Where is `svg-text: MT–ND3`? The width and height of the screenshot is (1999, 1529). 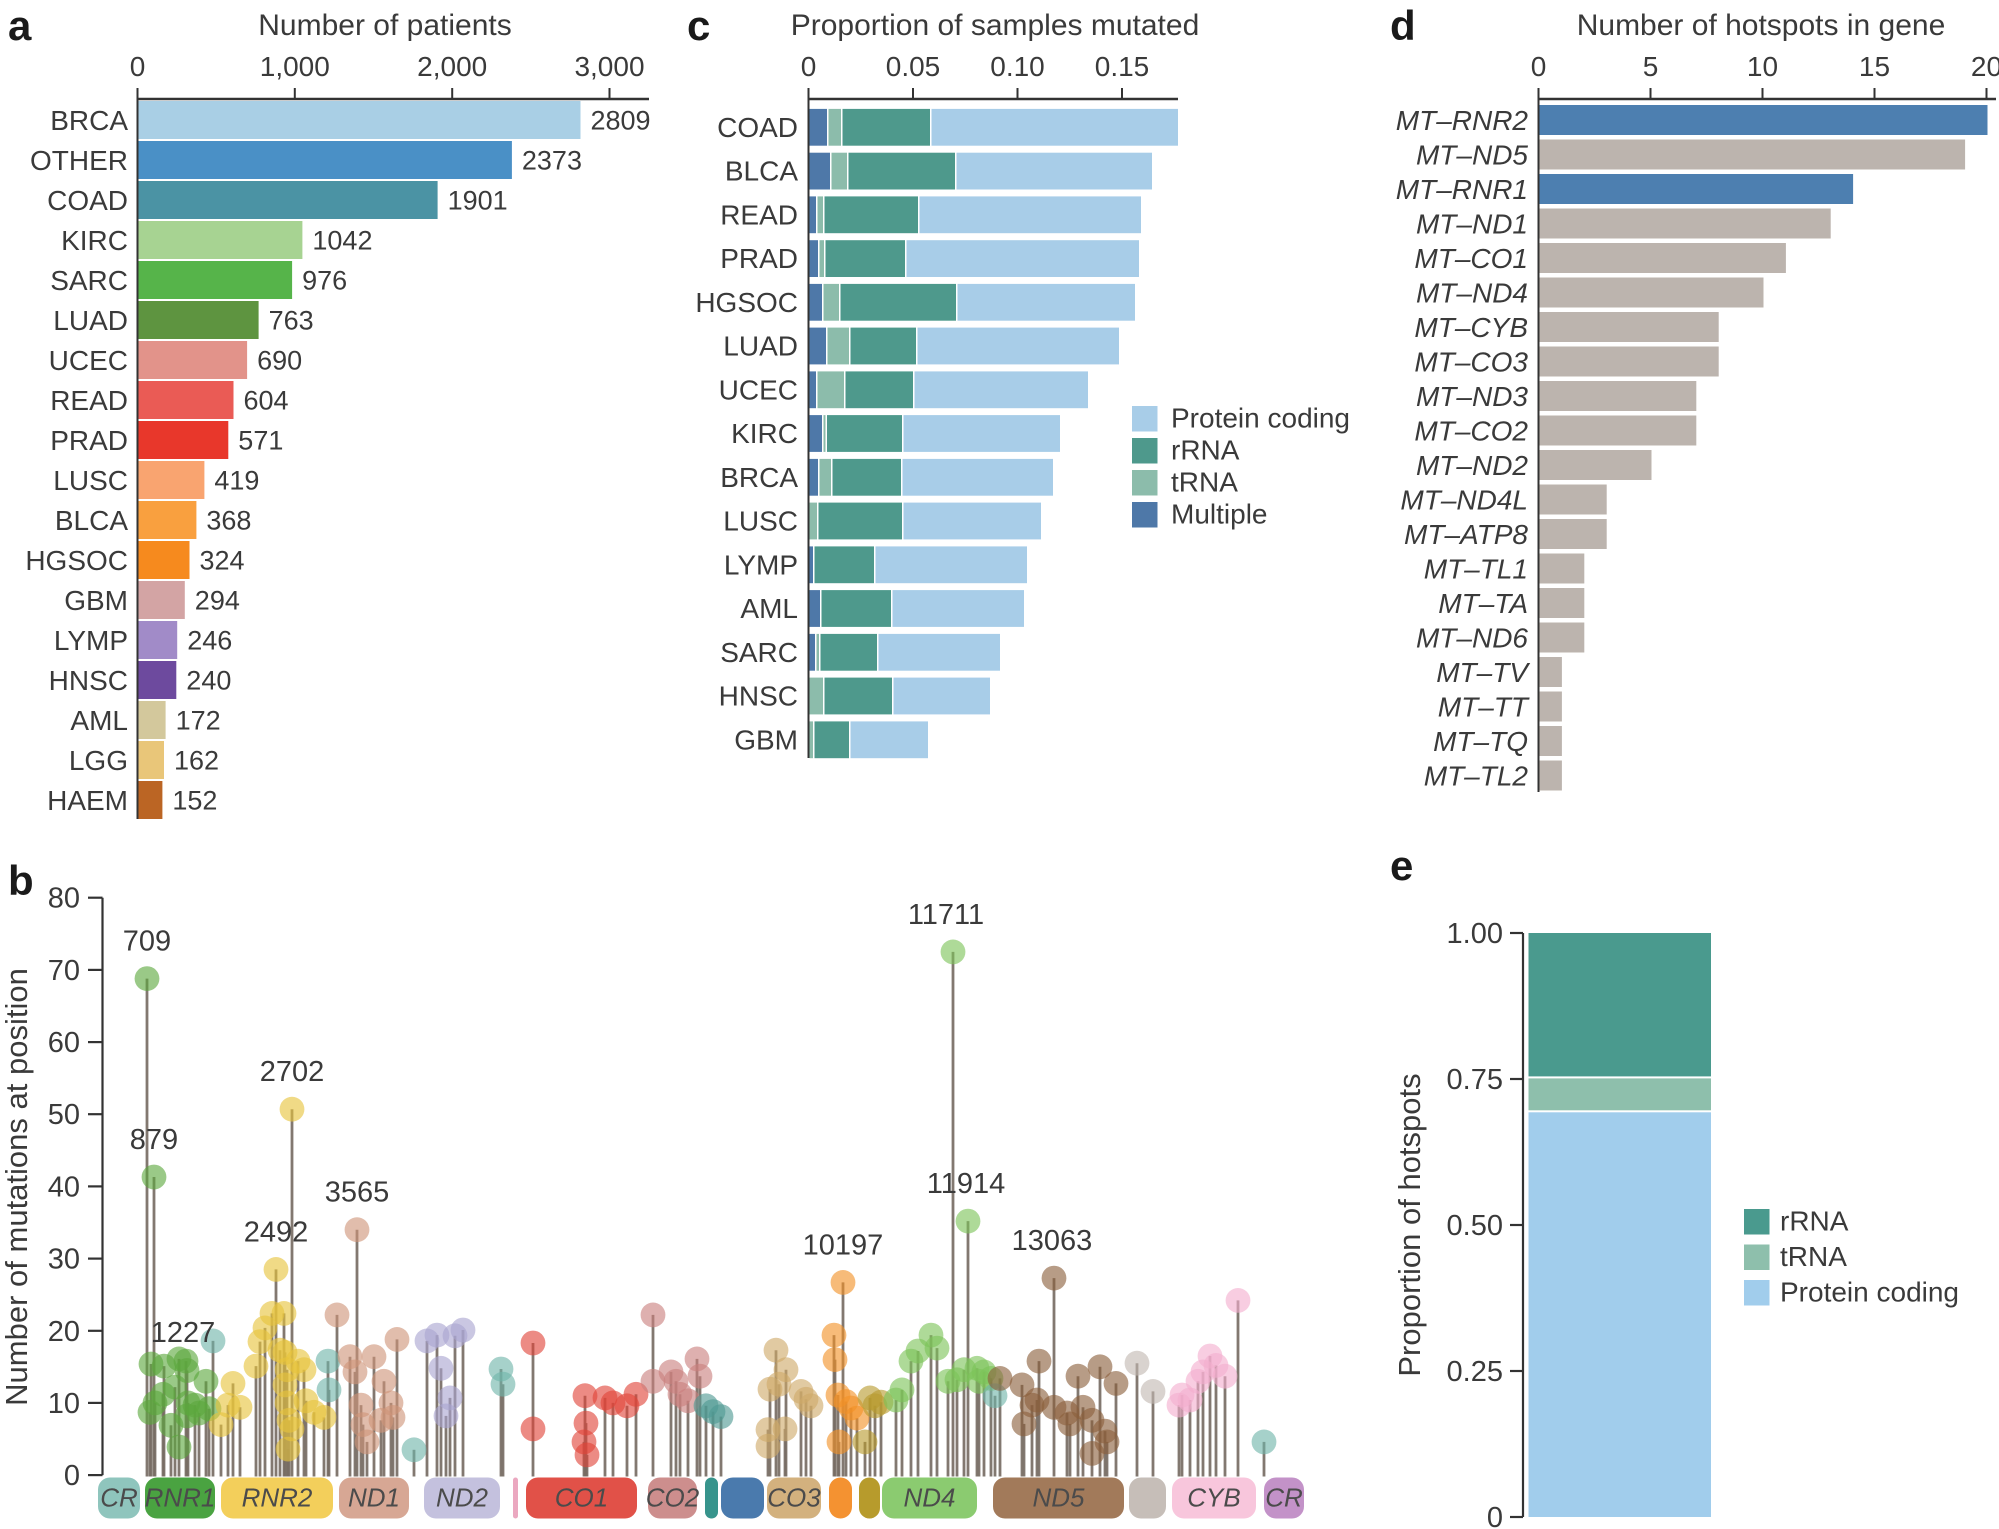 svg-text: MT–ND3 is located at coordinates (1472, 396).